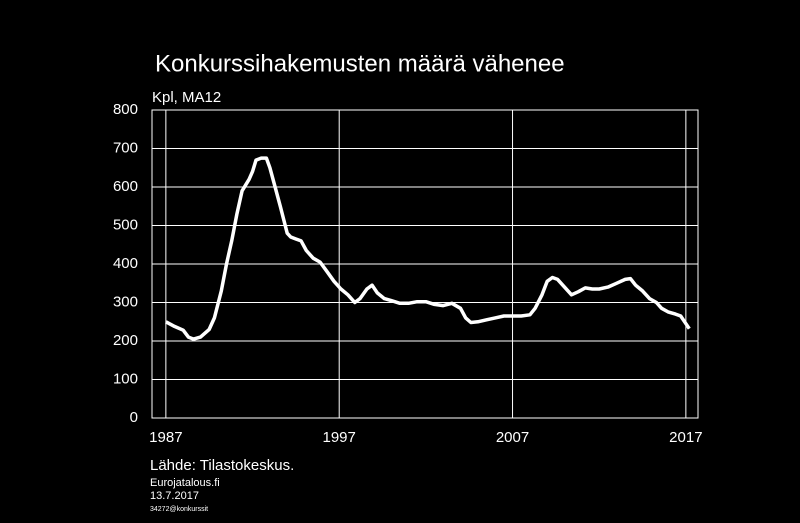 Image resolution: width=800 pixels, height=523 pixels. I want to click on x-tick-label: 1997, so click(339, 437).